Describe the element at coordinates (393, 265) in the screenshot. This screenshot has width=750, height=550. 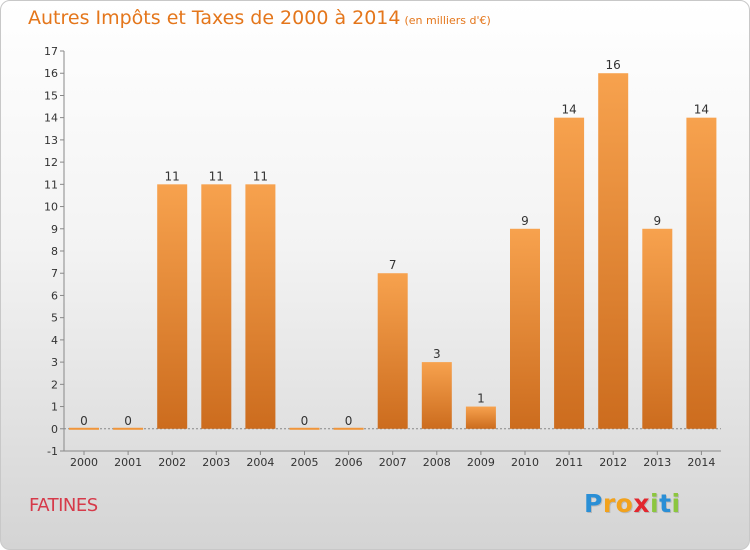
I see `data-label: 7` at that location.